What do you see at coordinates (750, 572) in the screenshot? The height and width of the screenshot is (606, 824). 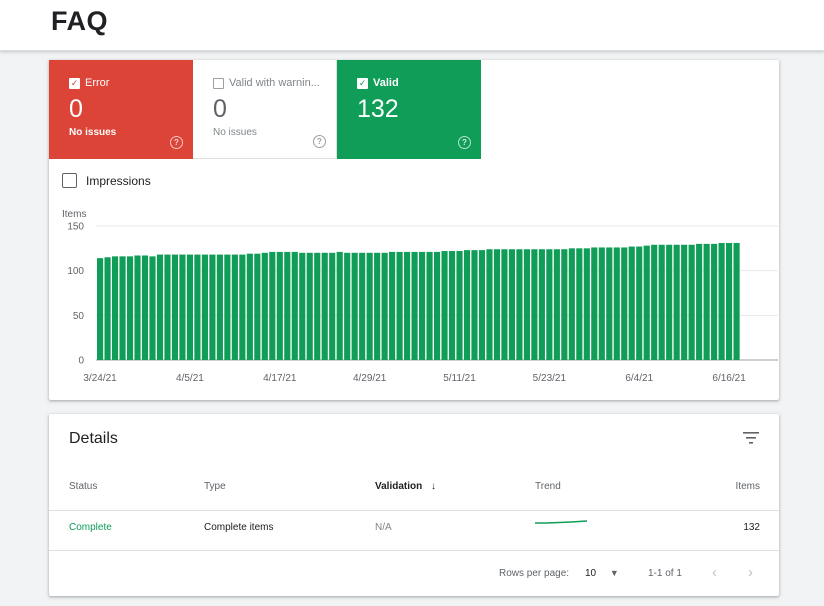 I see `chevron-right-icon: ›` at bounding box center [750, 572].